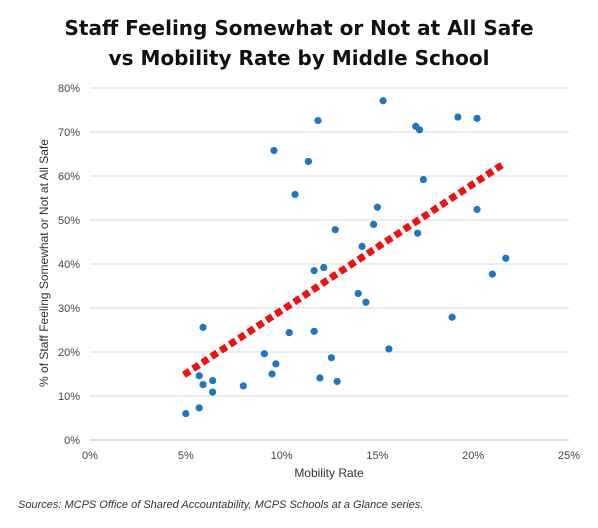  What do you see at coordinates (282, 456) in the screenshot?
I see `x-tick-label: 10%` at bounding box center [282, 456].